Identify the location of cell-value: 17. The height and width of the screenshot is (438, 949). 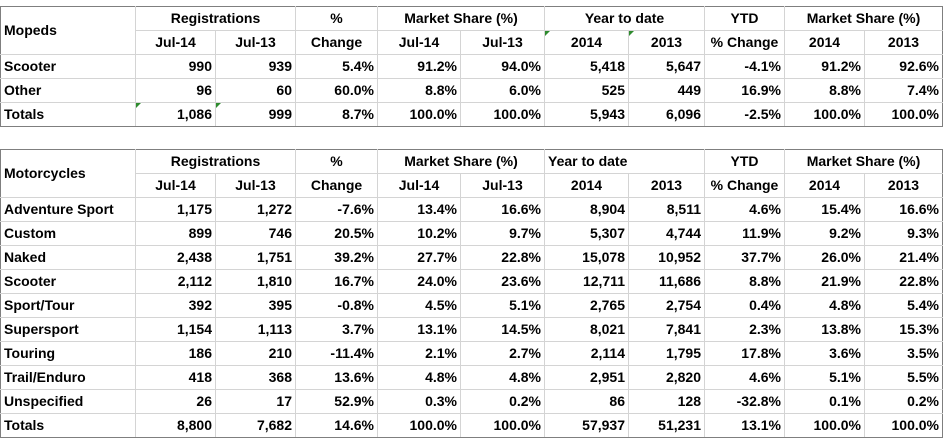
(255, 401).